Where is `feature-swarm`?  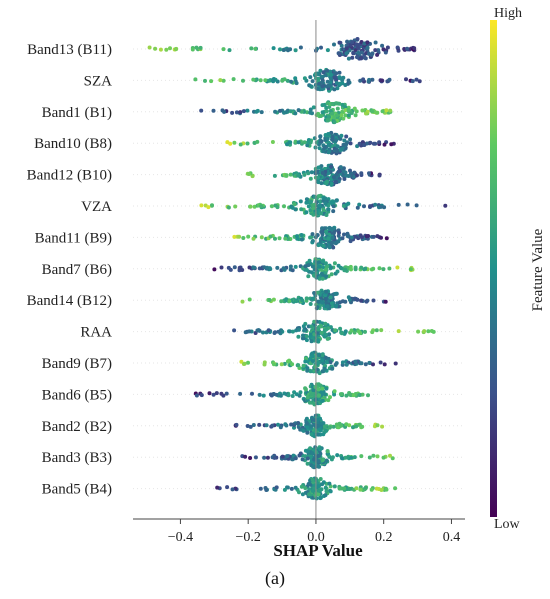
feature-swarm is located at coordinates (323, 205).